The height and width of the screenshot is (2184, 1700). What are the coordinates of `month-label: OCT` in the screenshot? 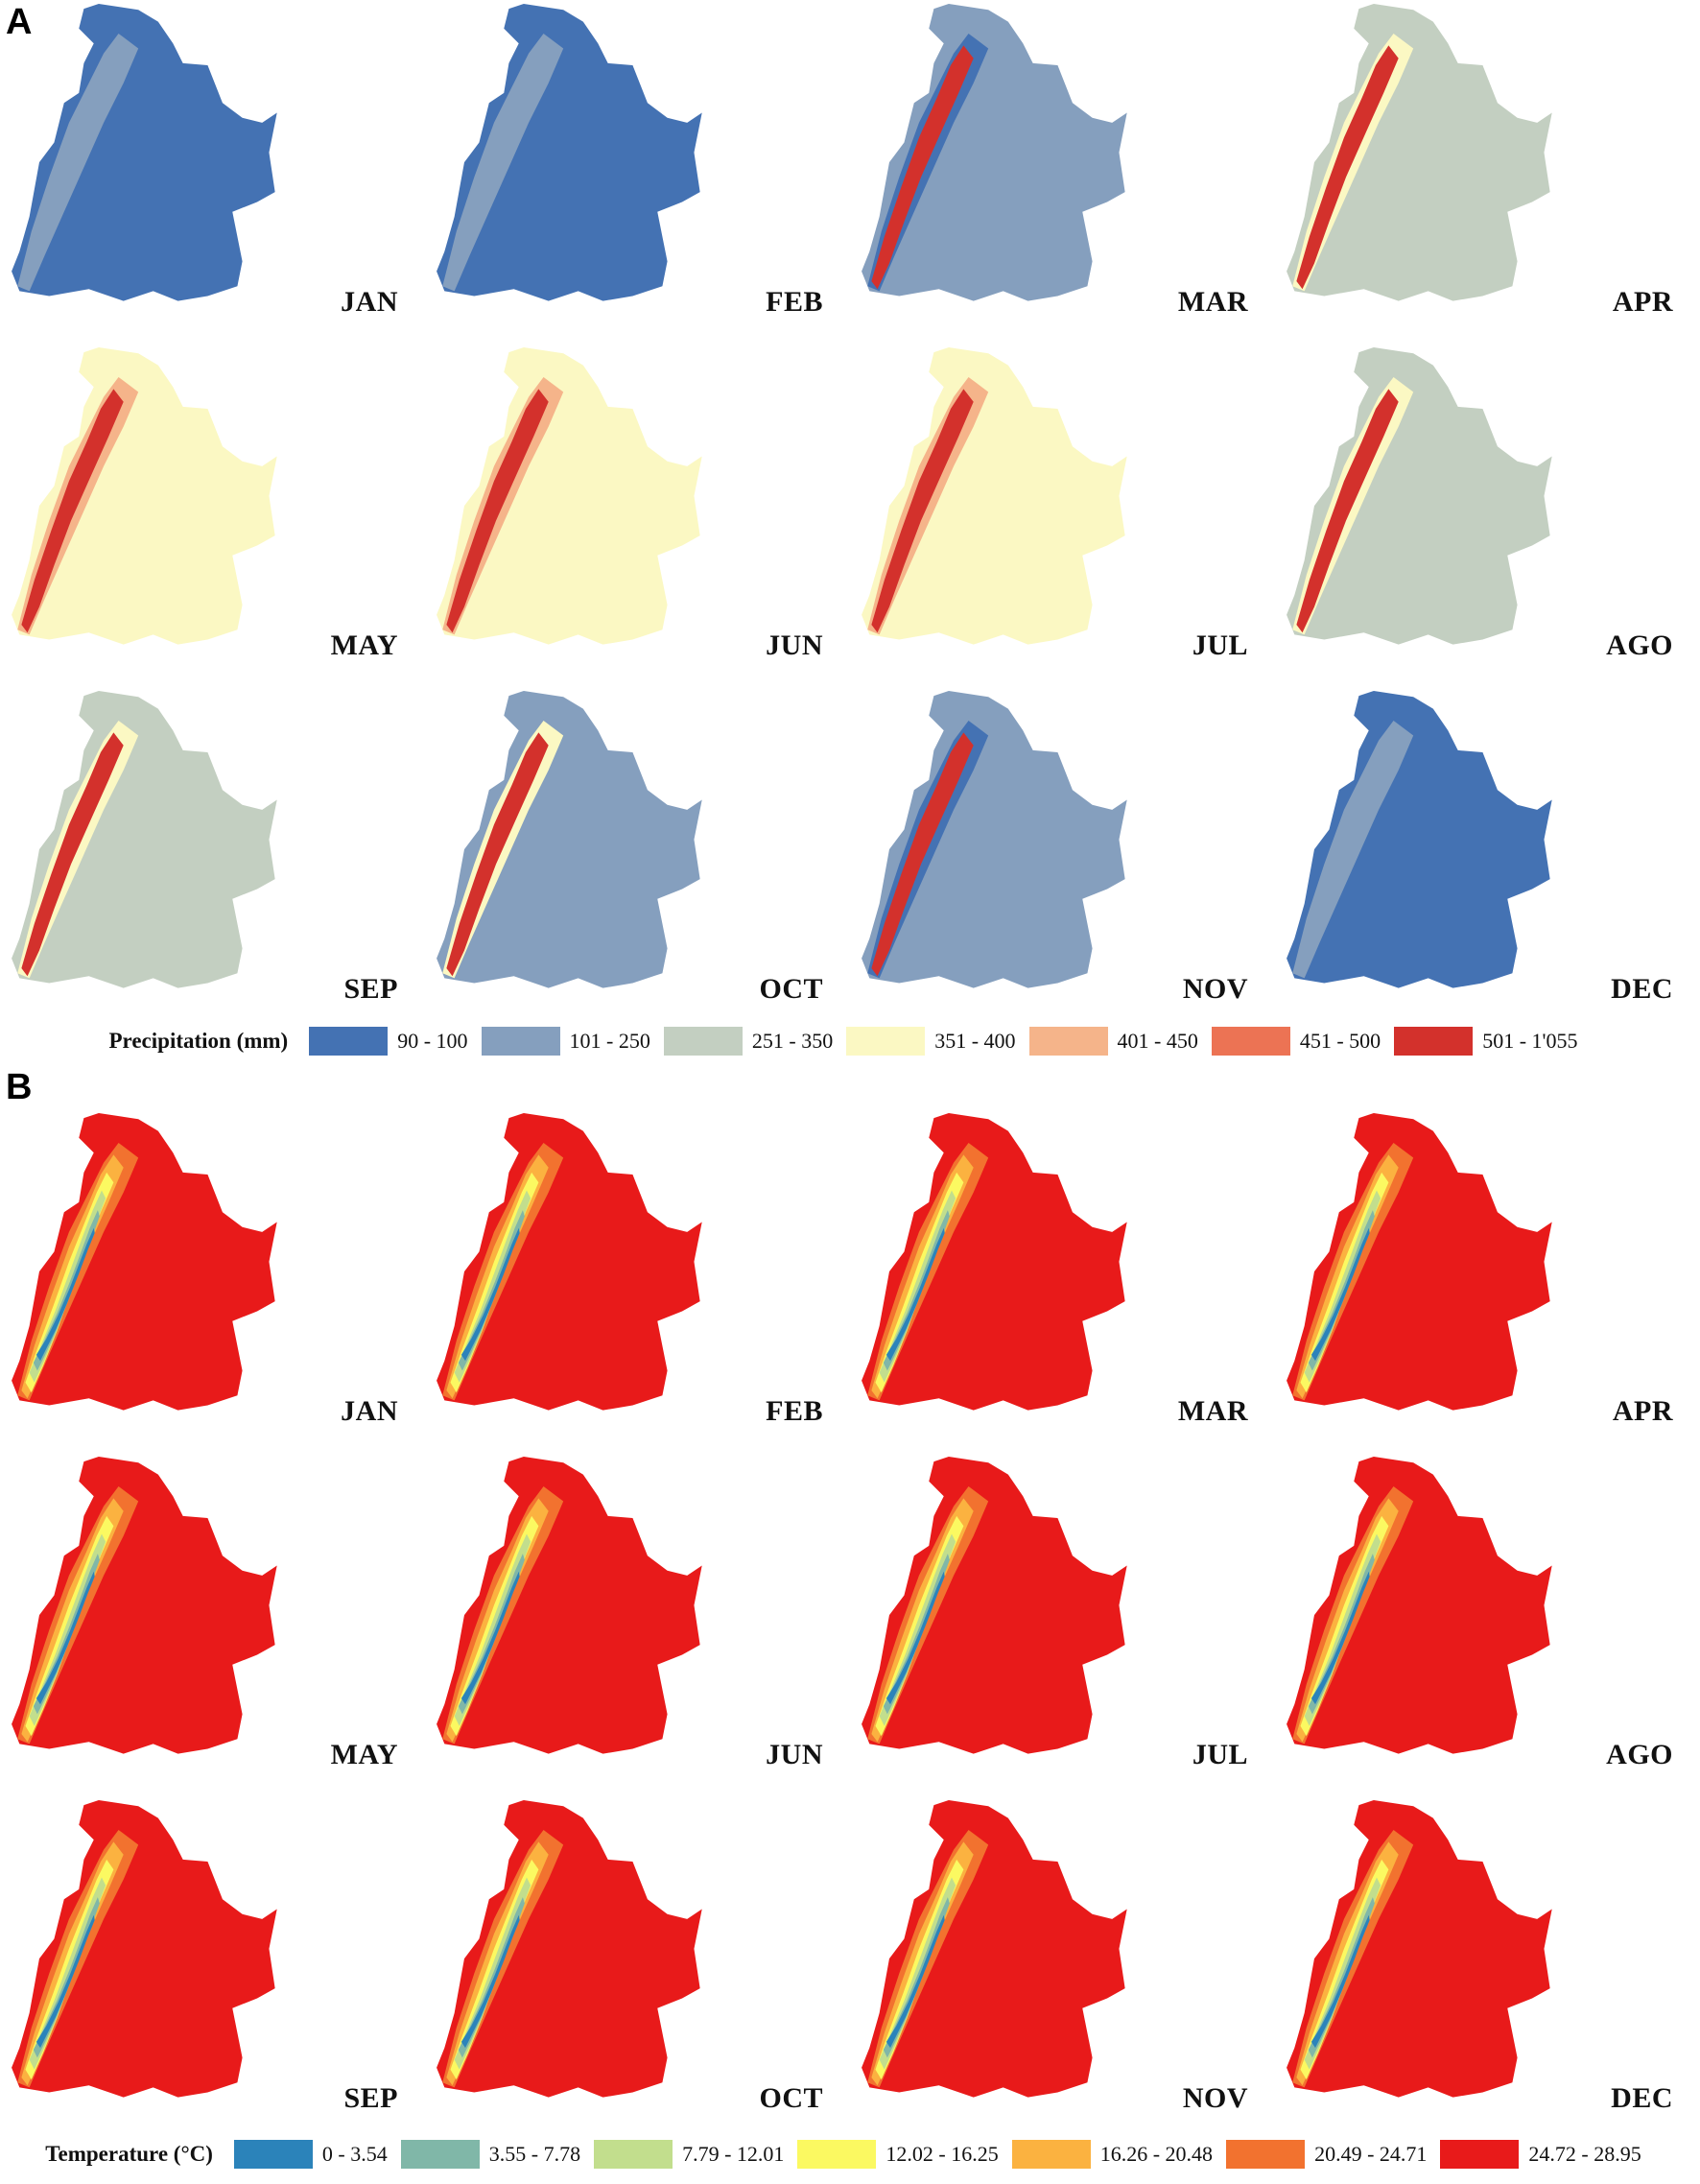 It's located at (791, 989).